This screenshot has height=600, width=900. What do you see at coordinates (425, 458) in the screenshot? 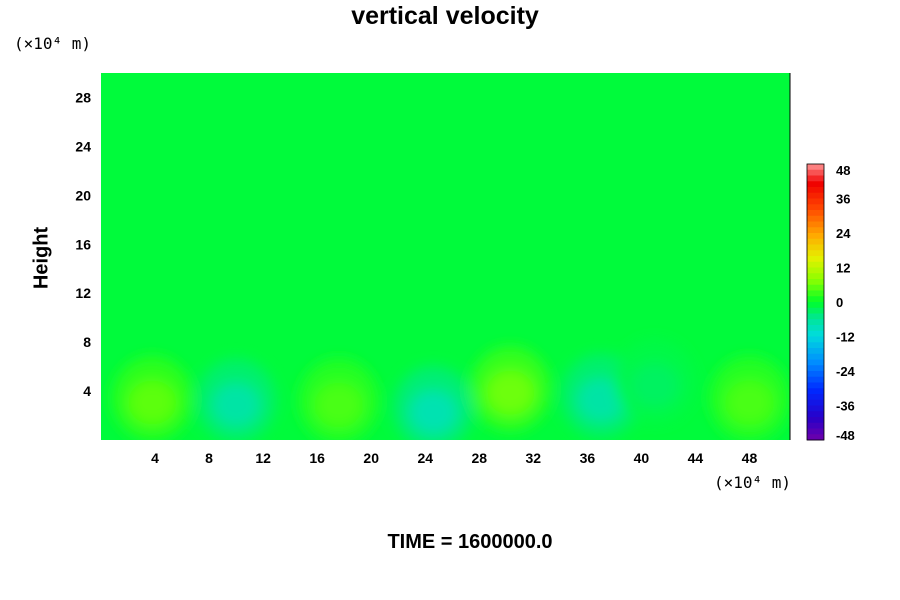
I see `x-tick-label: 24` at bounding box center [425, 458].